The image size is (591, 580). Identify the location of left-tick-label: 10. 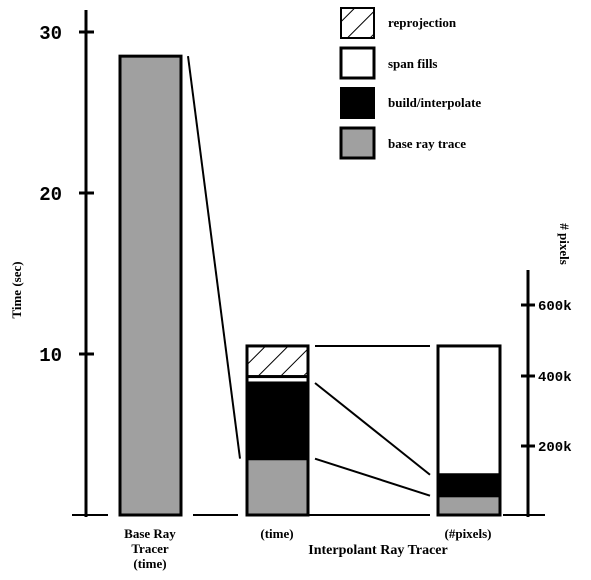
(50, 356).